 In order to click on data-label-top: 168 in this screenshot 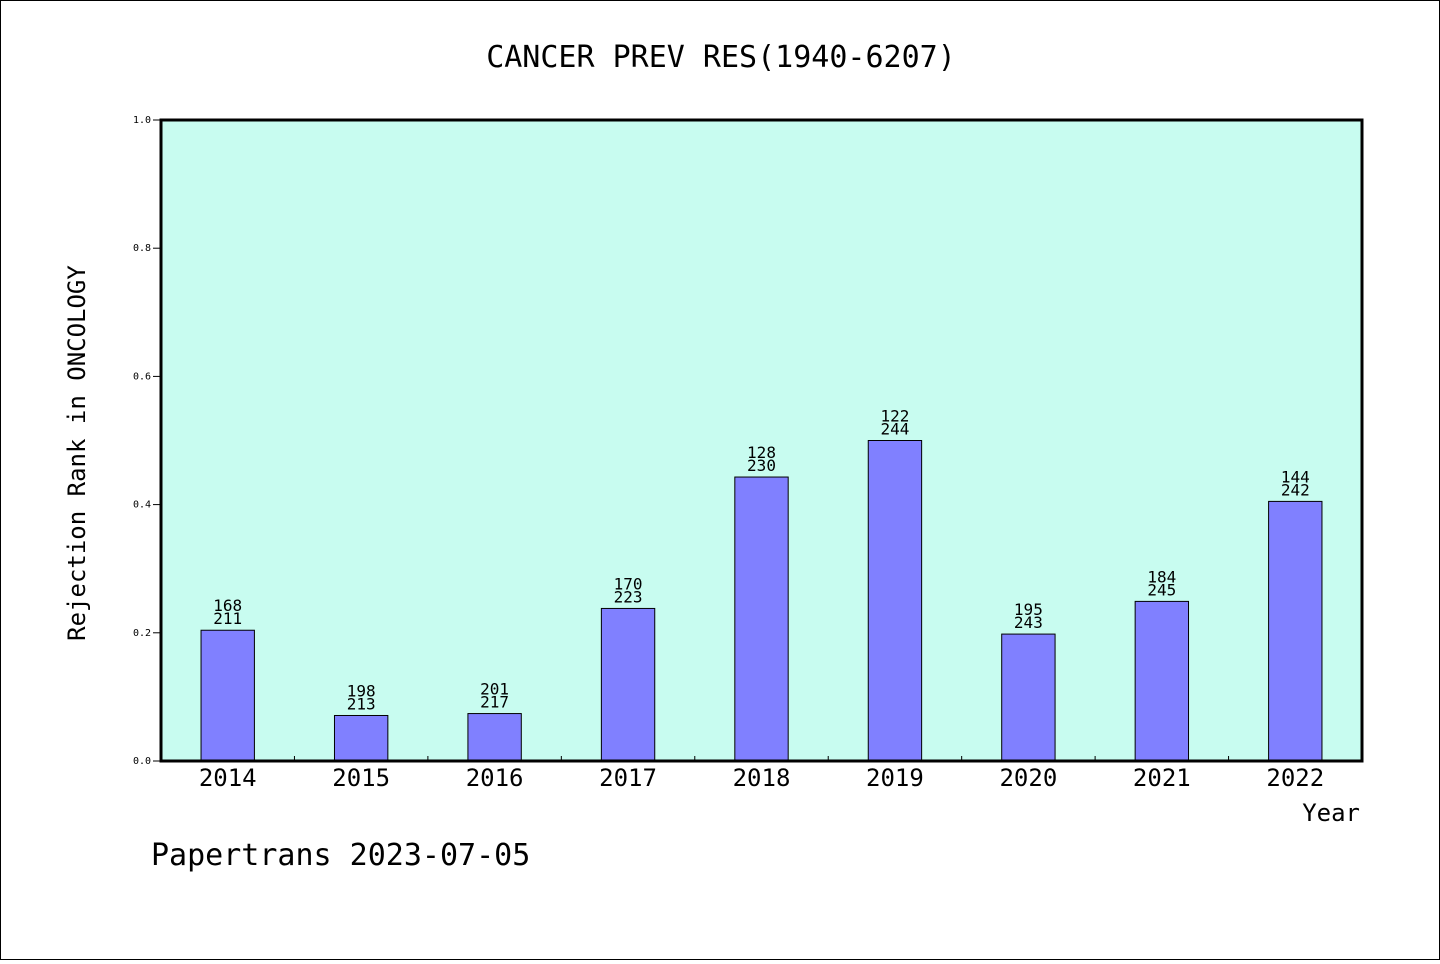, I will do `click(227, 605)`.